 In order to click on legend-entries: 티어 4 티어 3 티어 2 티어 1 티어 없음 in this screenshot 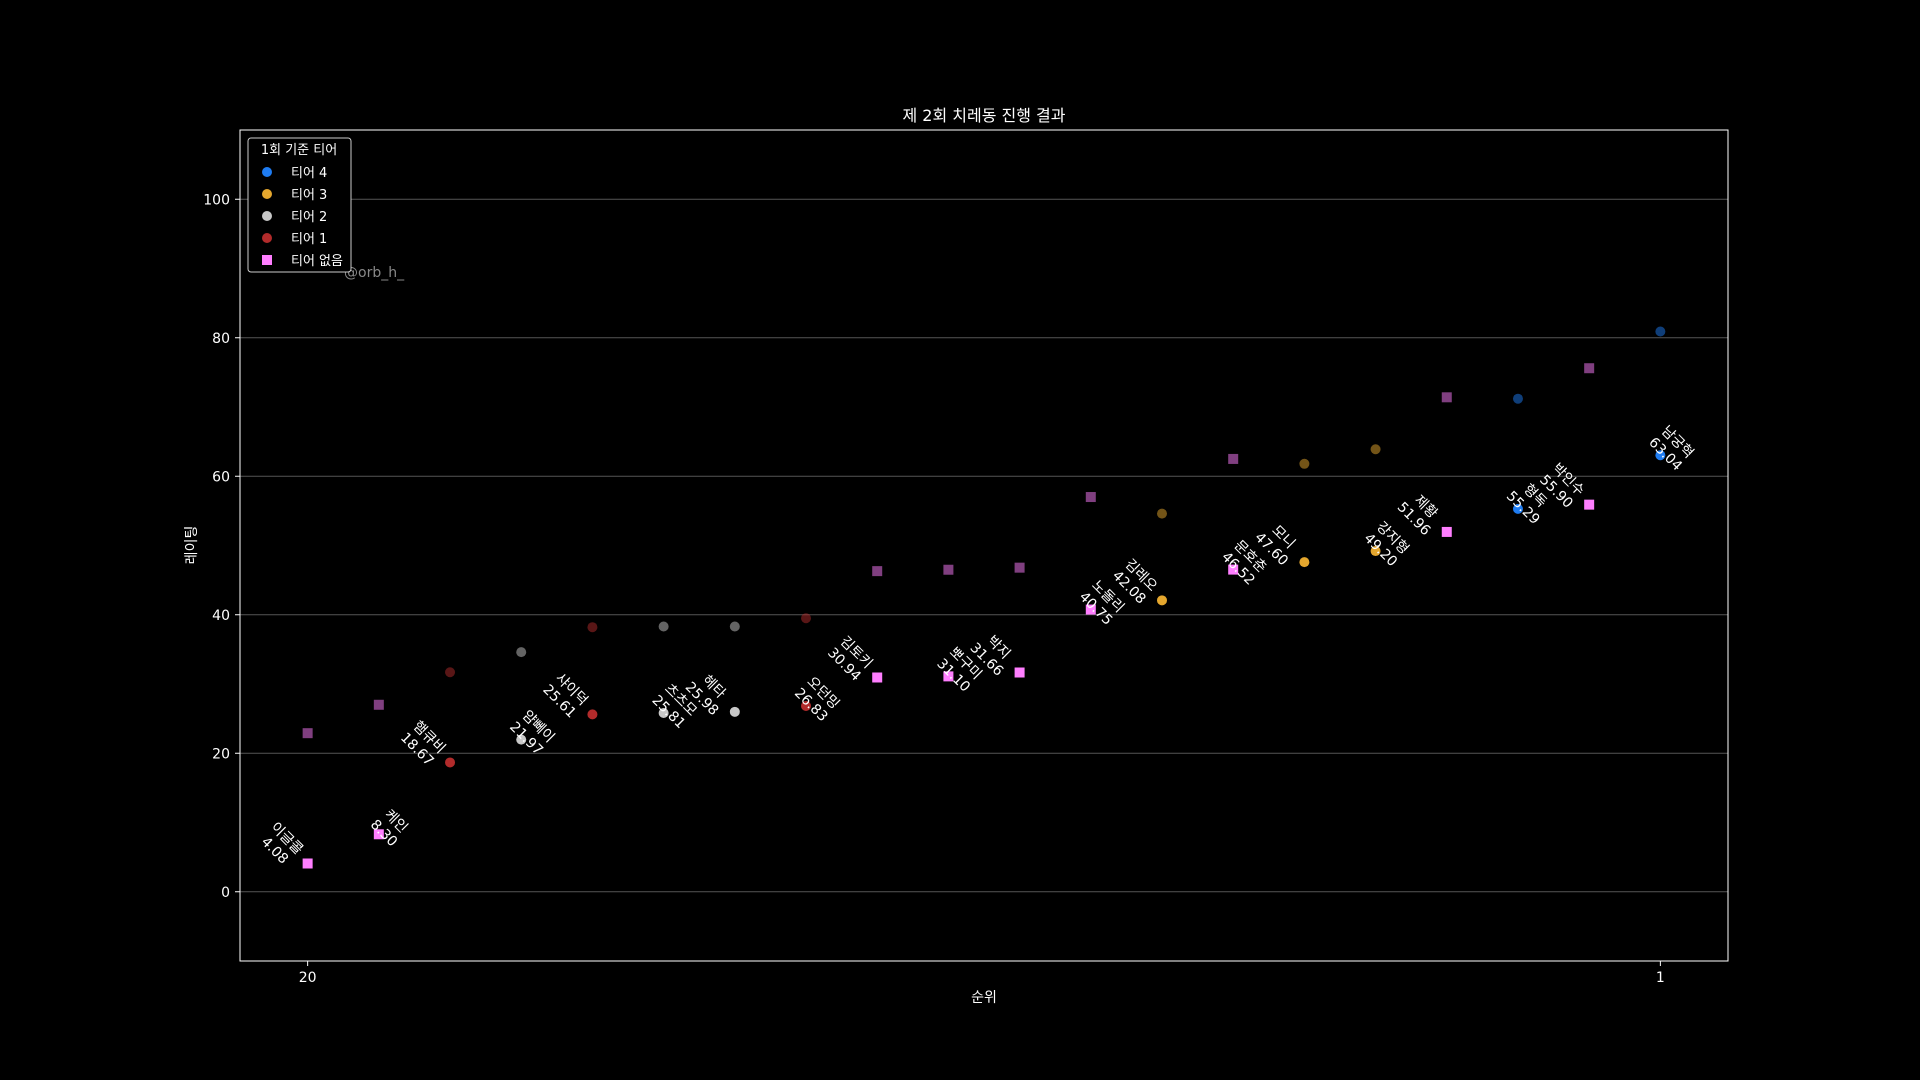, I will do `click(302, 217)`.